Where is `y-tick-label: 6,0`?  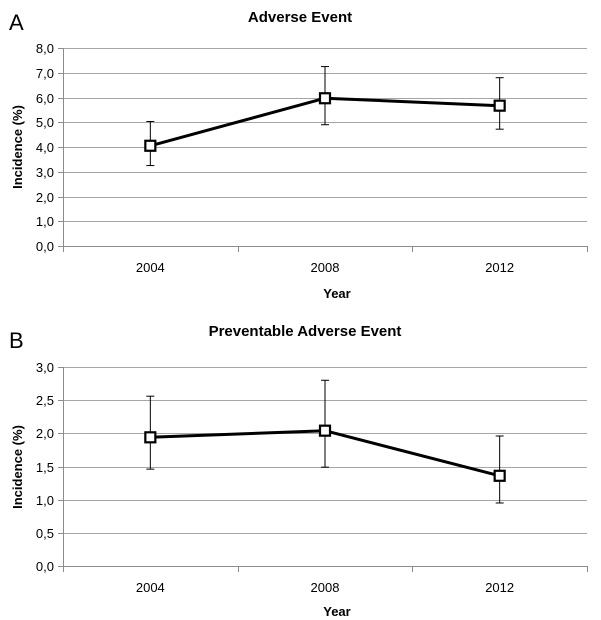
y-tick-label: 6,0 is located at coordinates (45, 98).